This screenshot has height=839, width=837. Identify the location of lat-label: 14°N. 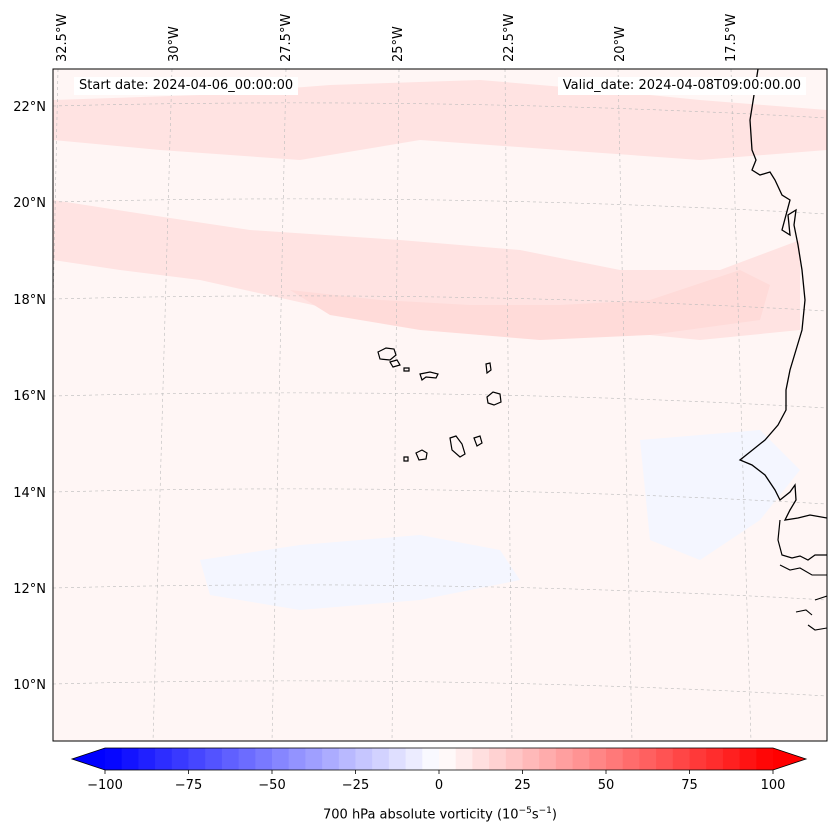
(29, 493).